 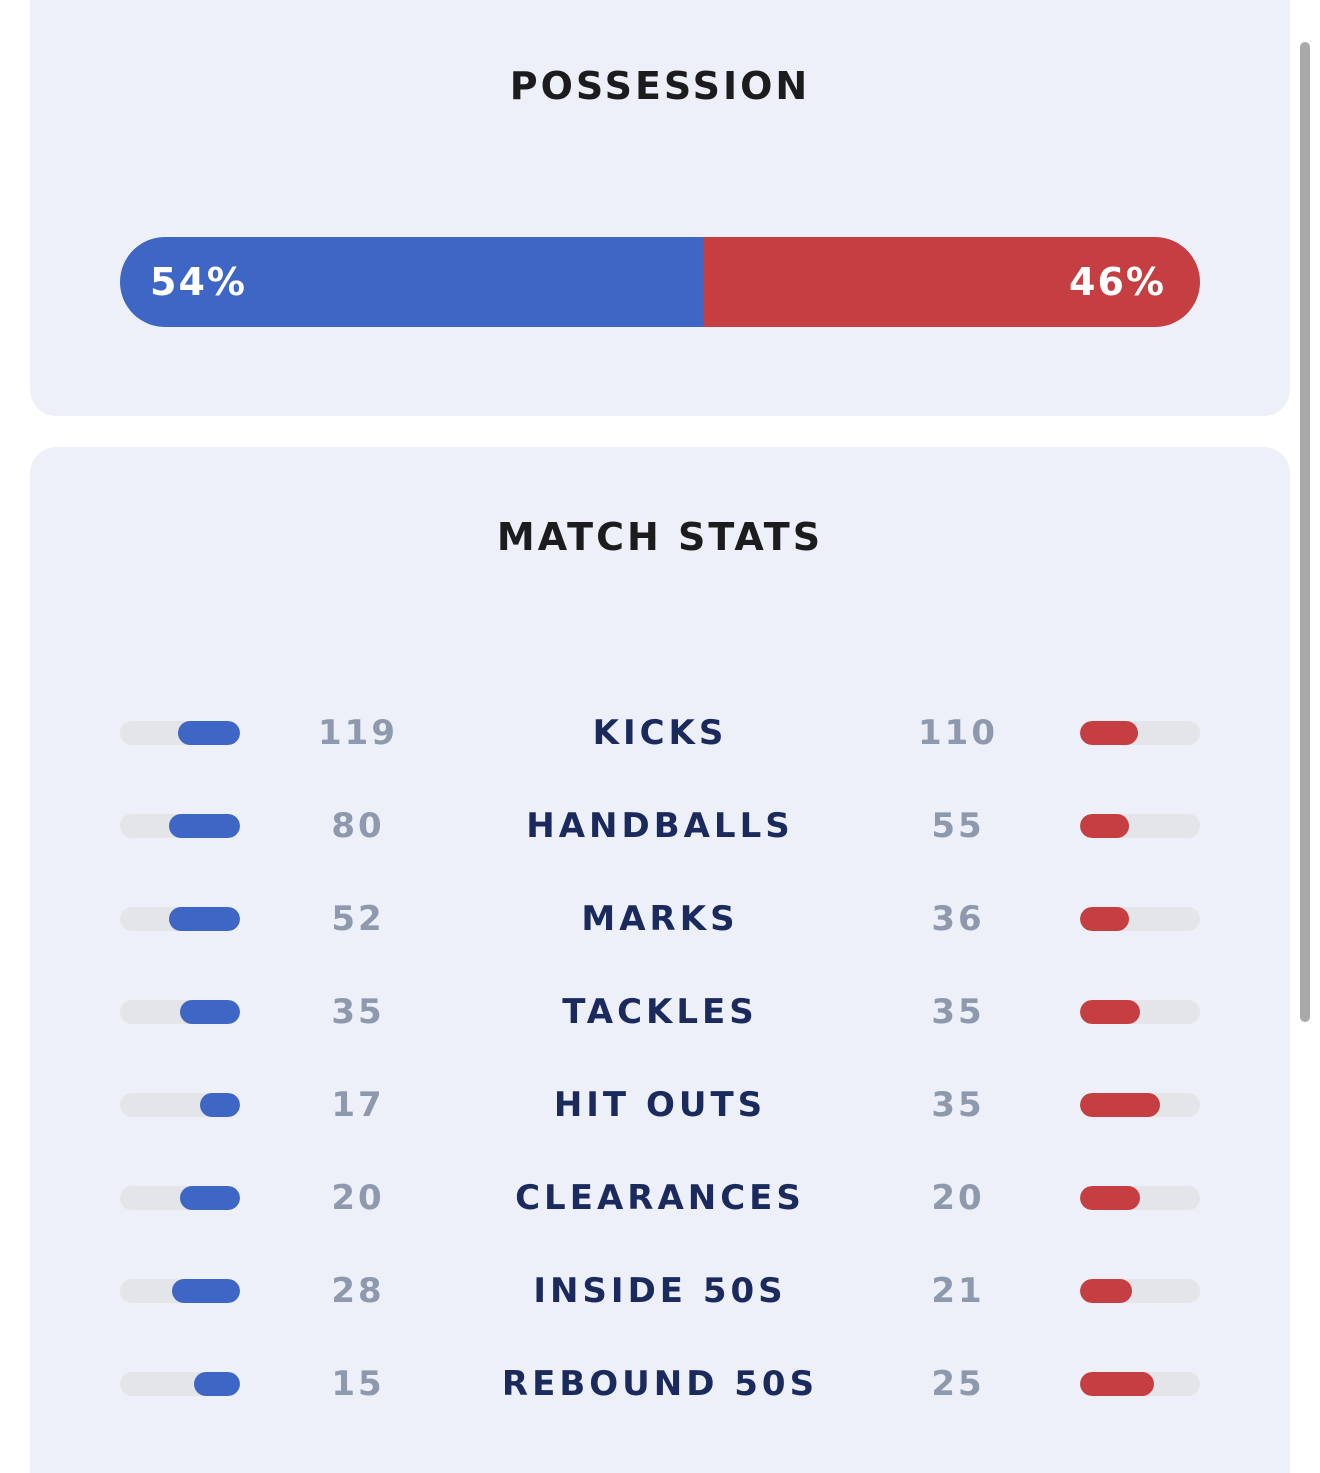 I want to click on stat-row-kicks: 119 KICKS 110, so click(x=660, y=733).